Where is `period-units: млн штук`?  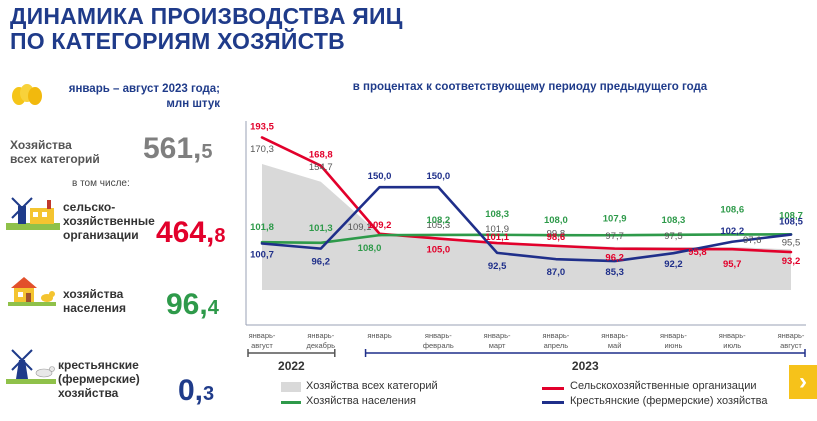 period-units: млн штук is located at coordinates (193, 104).